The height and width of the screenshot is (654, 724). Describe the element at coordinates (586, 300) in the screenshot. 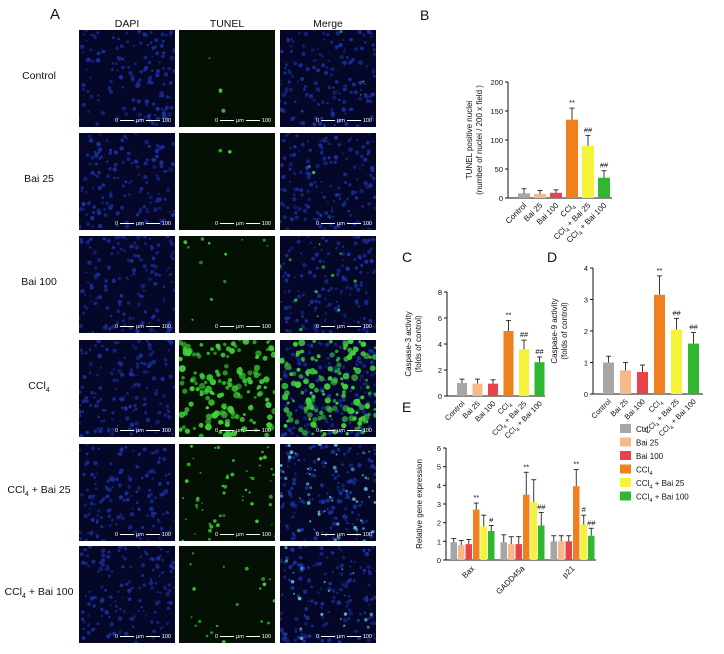

I see `y-tick-label: 3` at that location.